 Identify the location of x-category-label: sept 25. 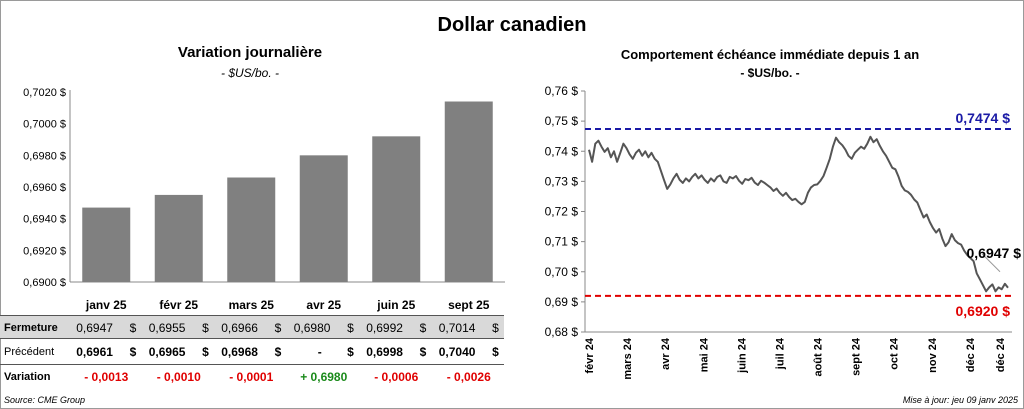
(469, 305).